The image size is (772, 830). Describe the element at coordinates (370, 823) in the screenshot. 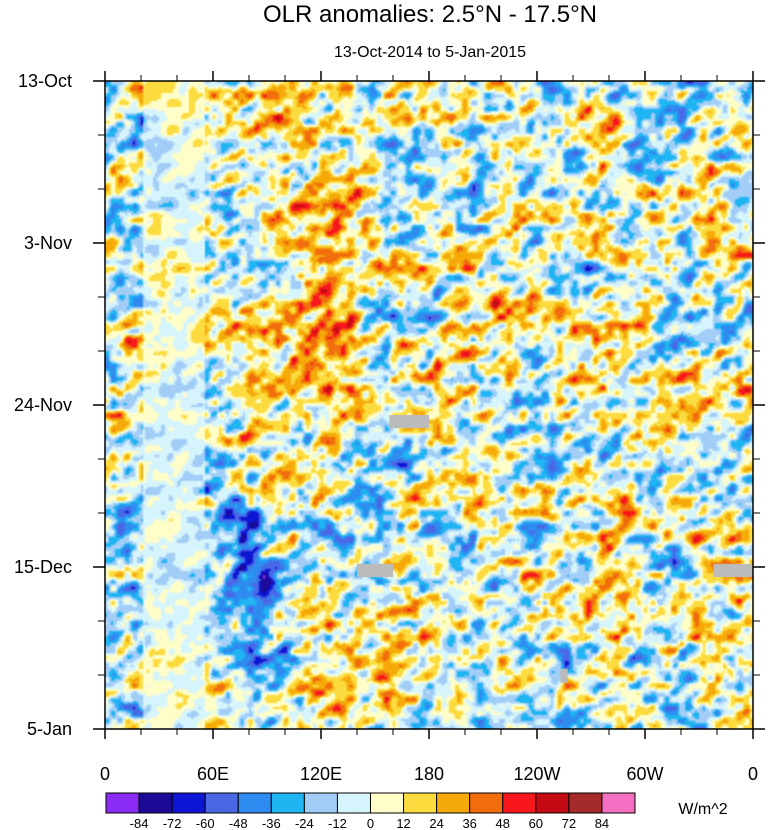

I see `colorbar-level-label: 0` at that location.